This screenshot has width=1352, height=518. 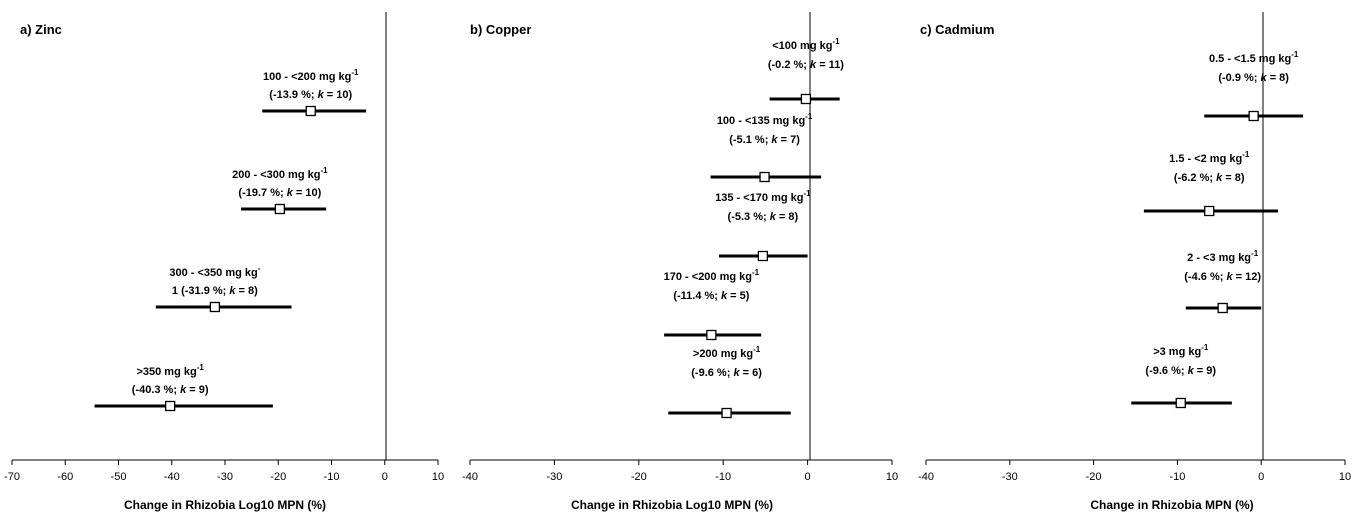 What do you see at coordinates (280, 173) in the screenshot?
I see `row-label-range: 200 - <300 mg kg-1` at bounding box center [280, 173].